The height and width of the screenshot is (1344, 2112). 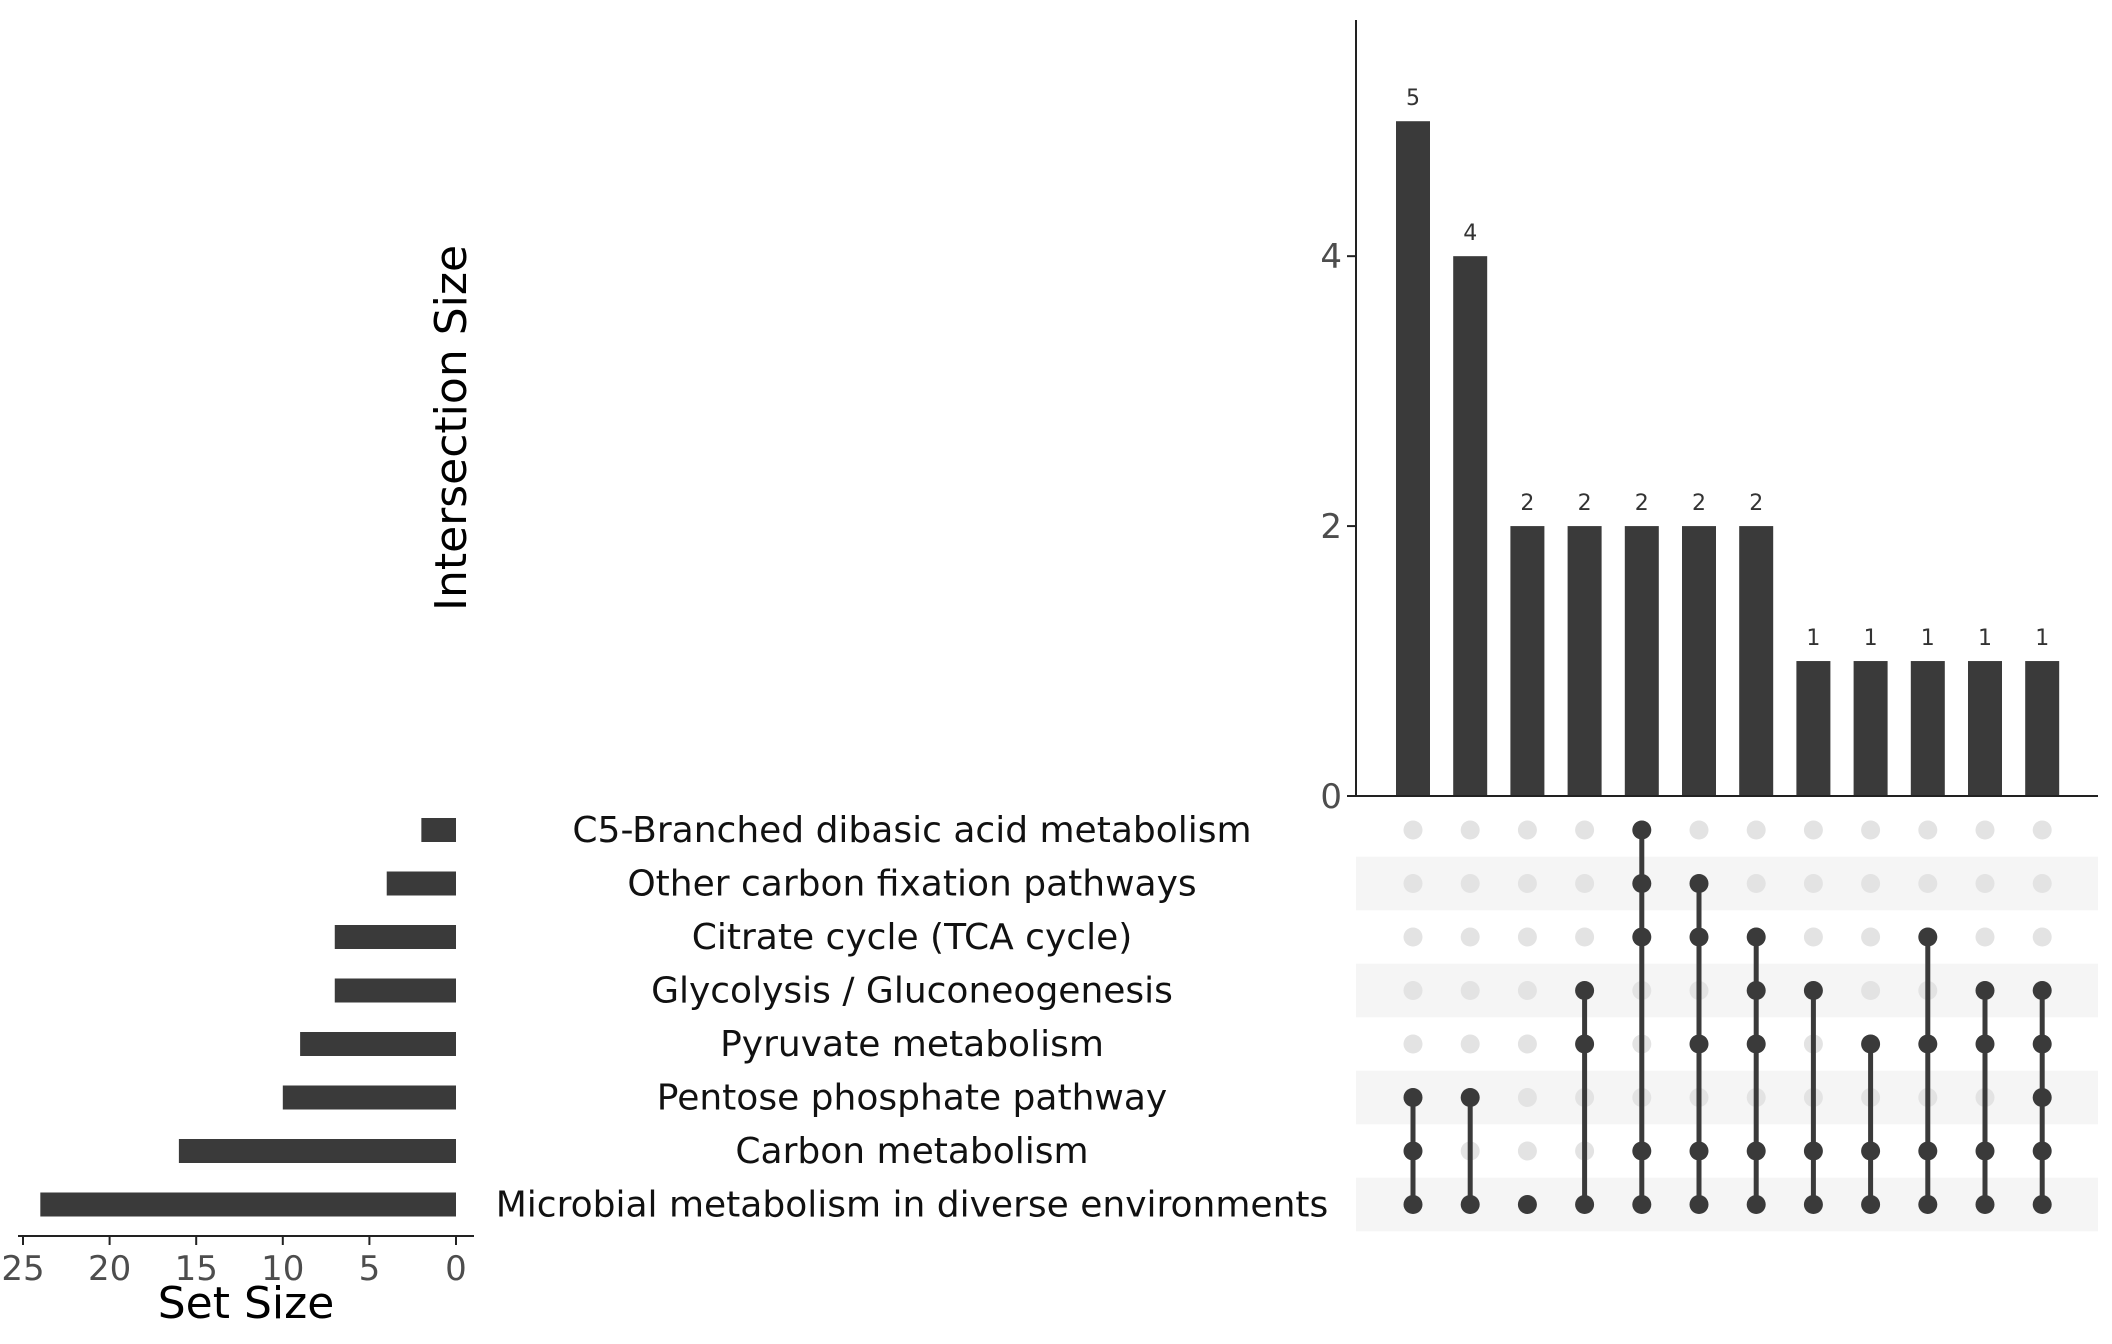 What do you see at coordinates (1331, 527) in the screenshot?
I see `y-tick-label: 2` at bounding box center [1331, 527].